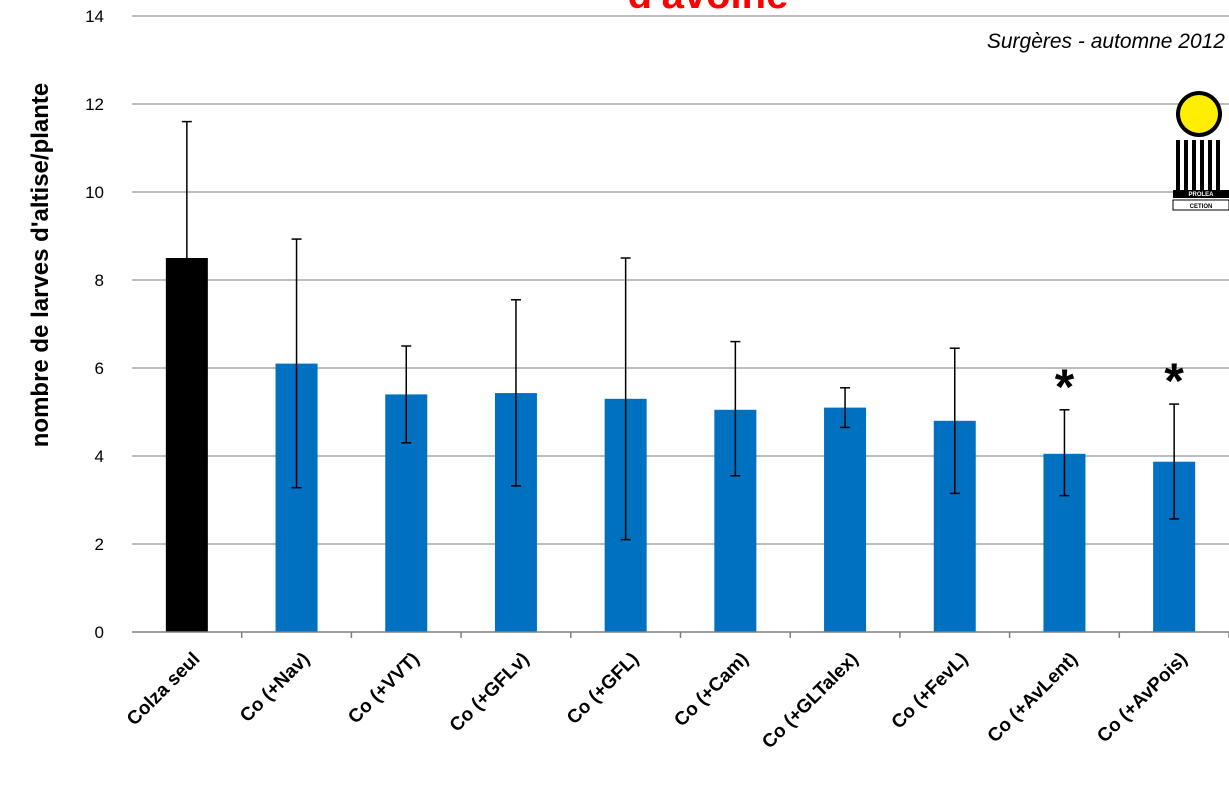 This screenshot has width=1229, height=792. Describe the element at coordinates (711, 690) in the screenshot. I see `x-tick-label: Co (+Cam)` at that location.